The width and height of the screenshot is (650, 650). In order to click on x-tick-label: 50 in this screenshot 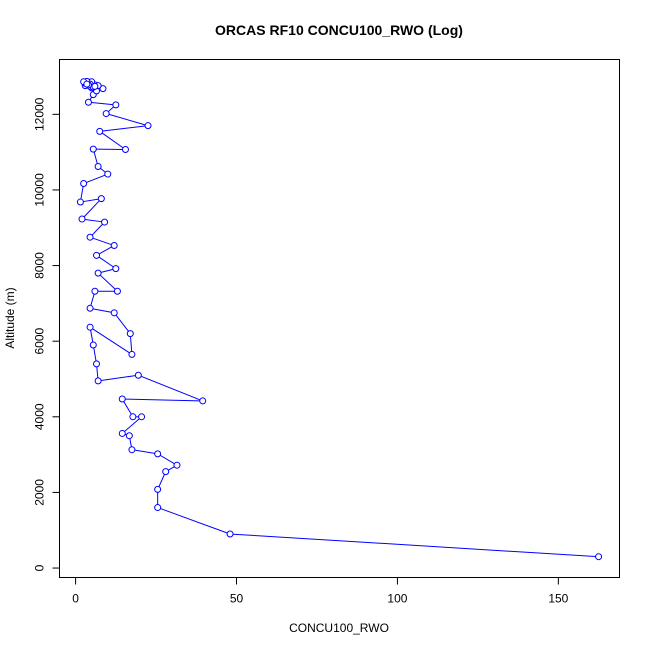, I will do `click(237, 599)`.